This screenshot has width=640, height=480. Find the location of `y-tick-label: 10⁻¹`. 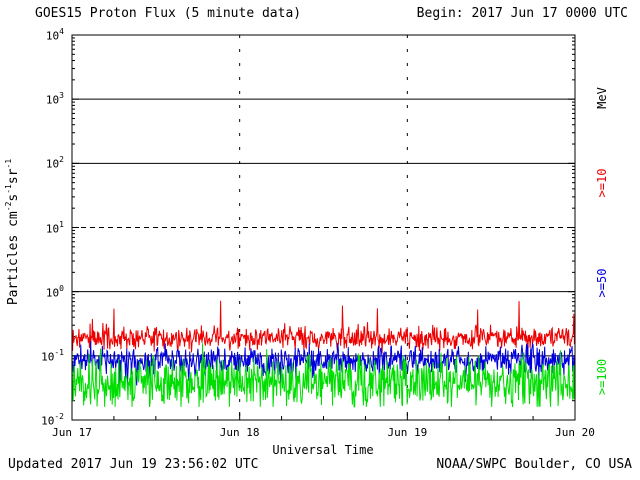

y-tick-label: 10⁻¹ is located at coordinates (52, 355).